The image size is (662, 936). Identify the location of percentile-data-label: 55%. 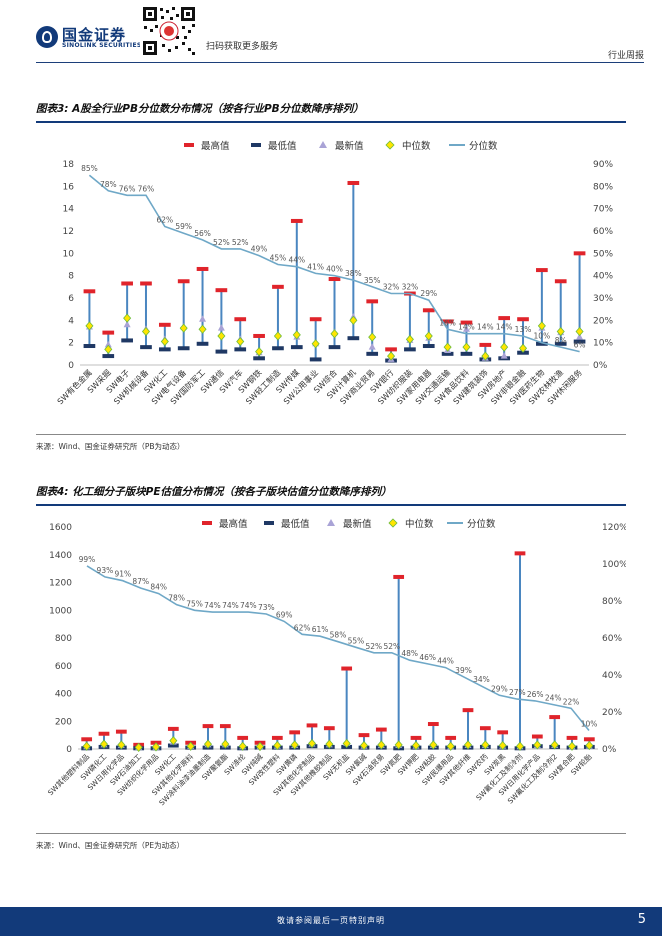
(356, 640).